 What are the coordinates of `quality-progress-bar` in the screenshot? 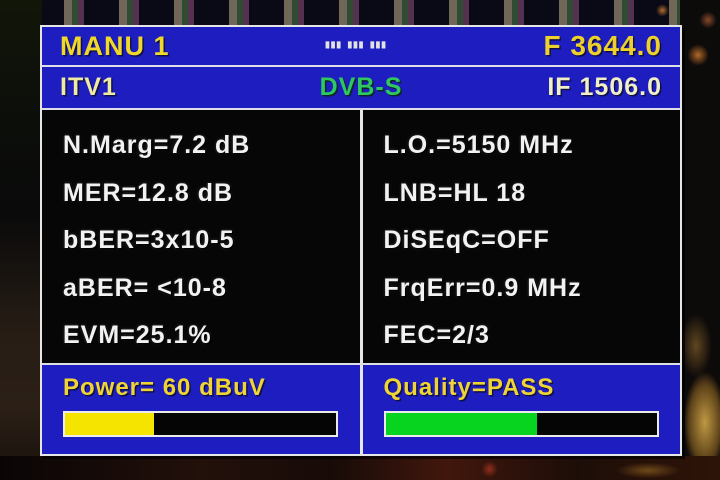 It's located at (521, 424).